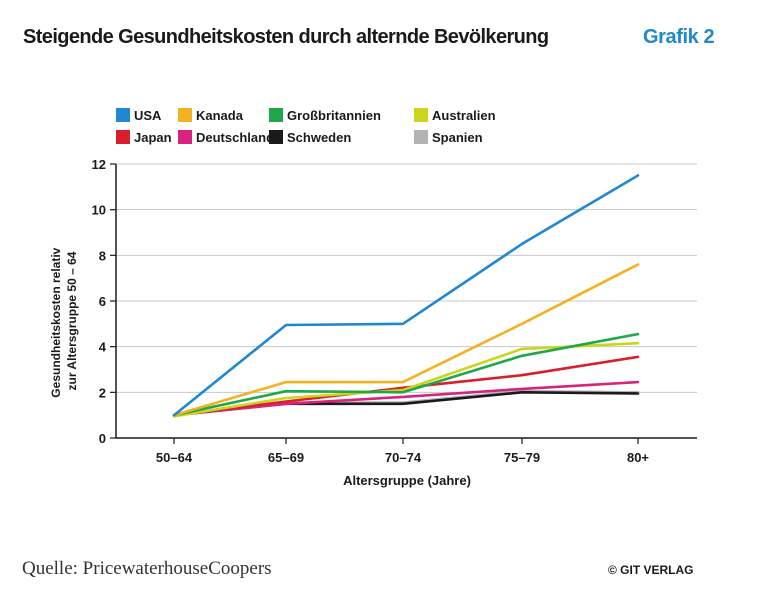 The image size is (760, 599). I want to click on x-axis-label: Altersgruppe (Jahre), so click(407, 480).